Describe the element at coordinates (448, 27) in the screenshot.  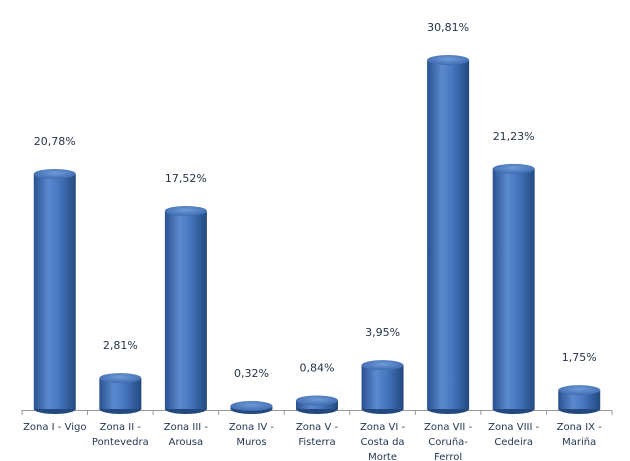
I see `data-label: 30,81%` at that location.